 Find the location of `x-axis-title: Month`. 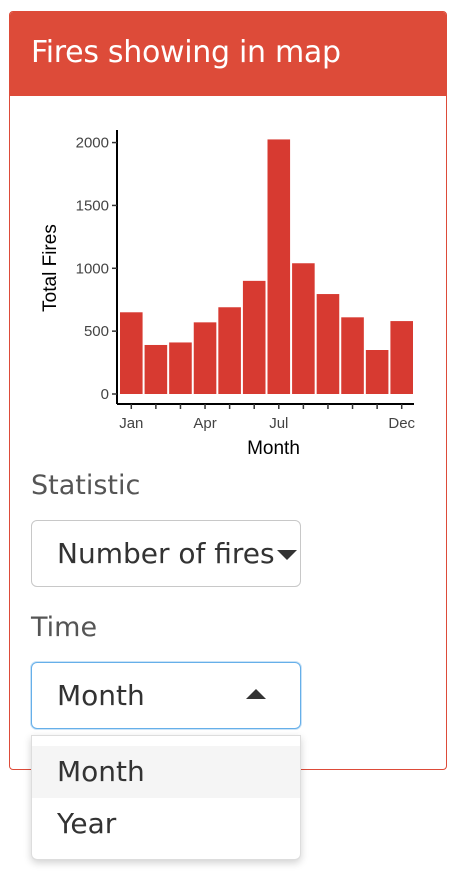

x-axis-title: Month is located at coordinates (273, 448).